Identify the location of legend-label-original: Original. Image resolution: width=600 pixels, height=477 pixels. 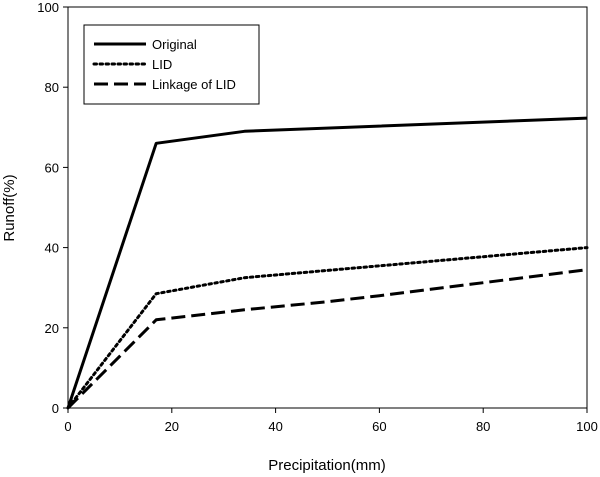
(174, 44).